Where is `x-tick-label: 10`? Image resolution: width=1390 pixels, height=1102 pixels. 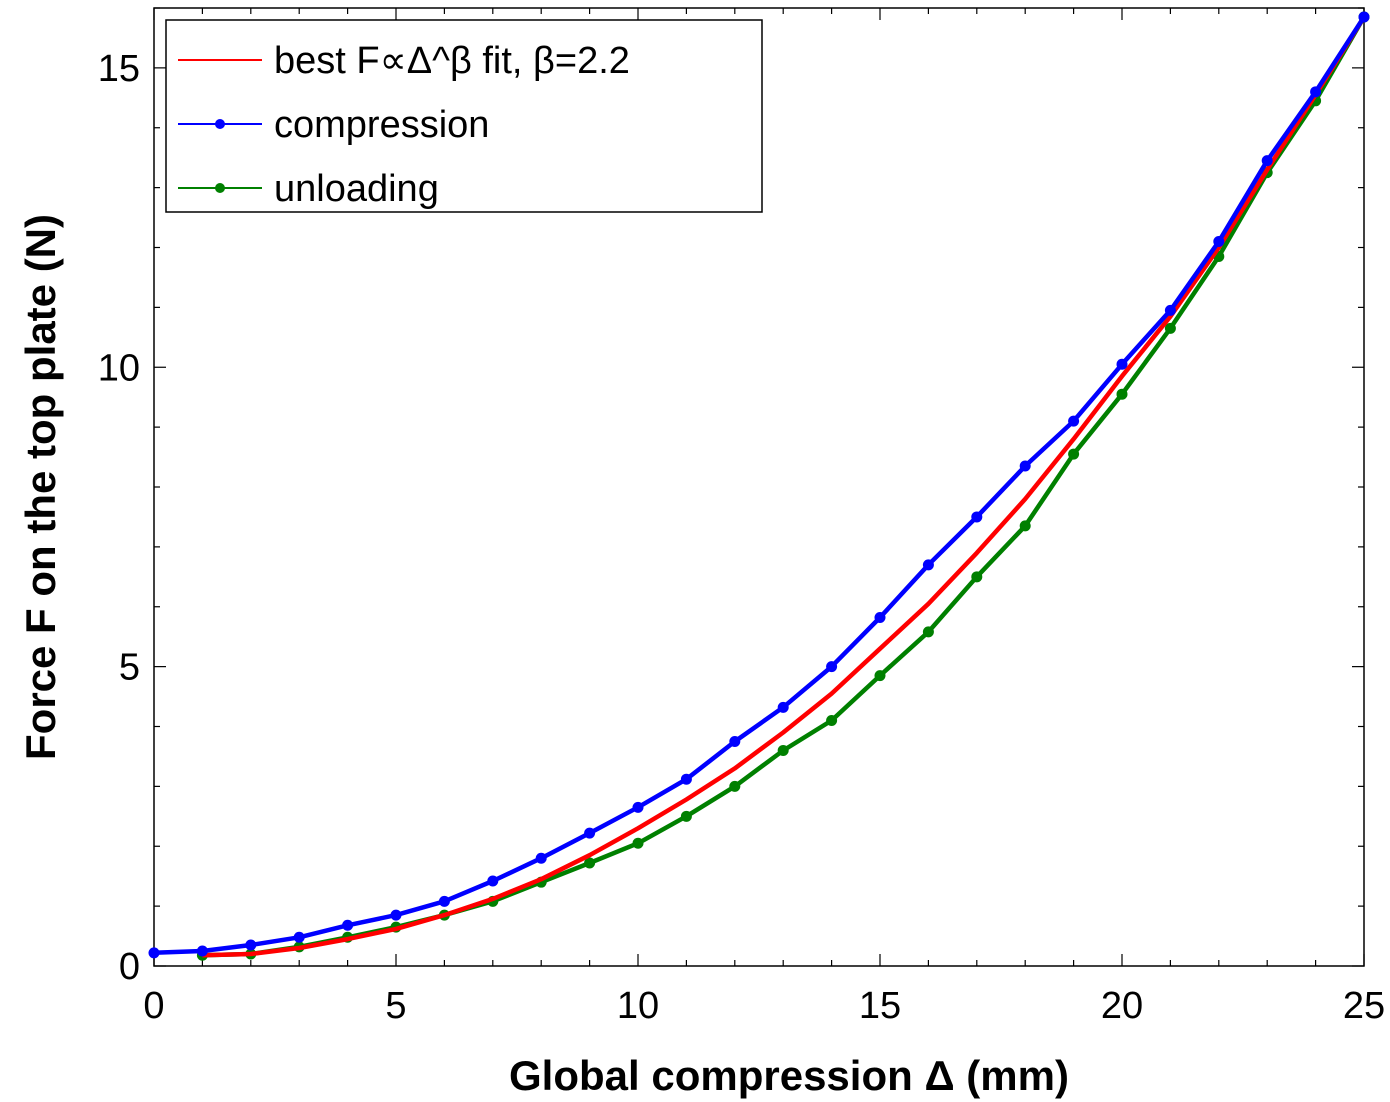 x-tick-label: 10 is located at coordinates (638, 1006).